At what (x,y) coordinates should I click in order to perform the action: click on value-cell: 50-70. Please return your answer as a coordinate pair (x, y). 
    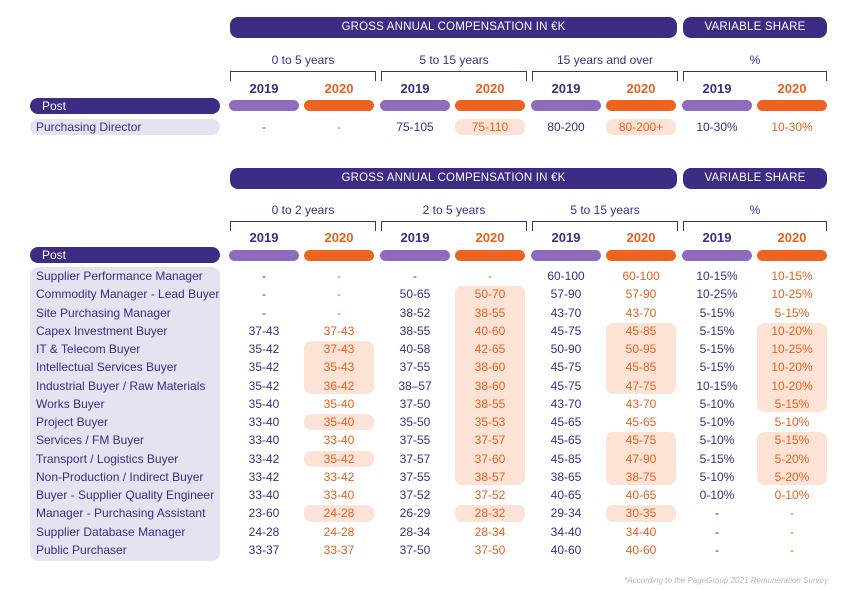
    Looking at the image, I should click on (490, 294).